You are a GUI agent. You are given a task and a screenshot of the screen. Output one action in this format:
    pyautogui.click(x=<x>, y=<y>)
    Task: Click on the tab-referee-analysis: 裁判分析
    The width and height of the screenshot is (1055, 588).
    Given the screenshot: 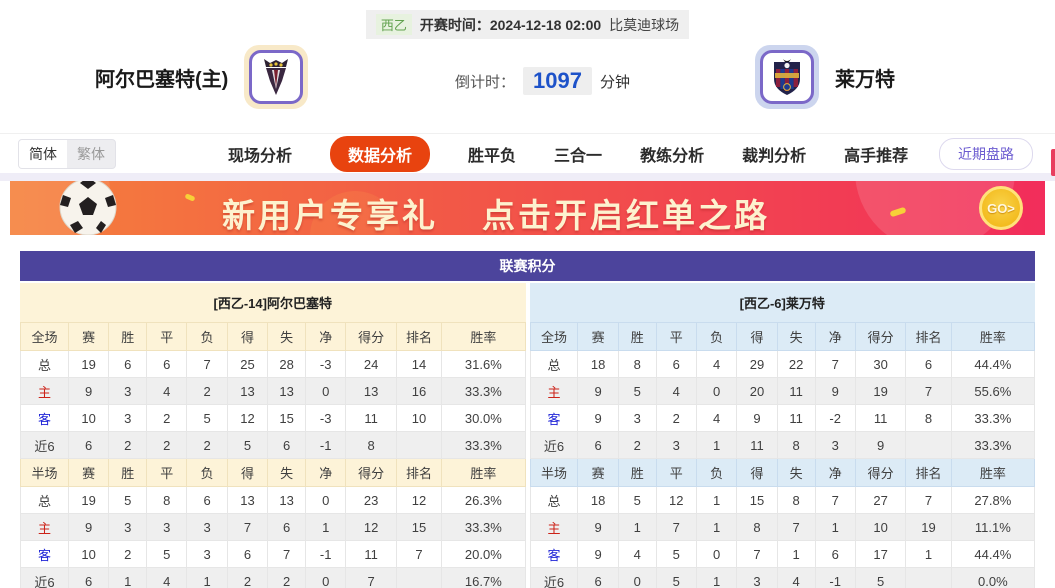 What is the action you would take?
    pyautogui.click(x=774, y=156)
    